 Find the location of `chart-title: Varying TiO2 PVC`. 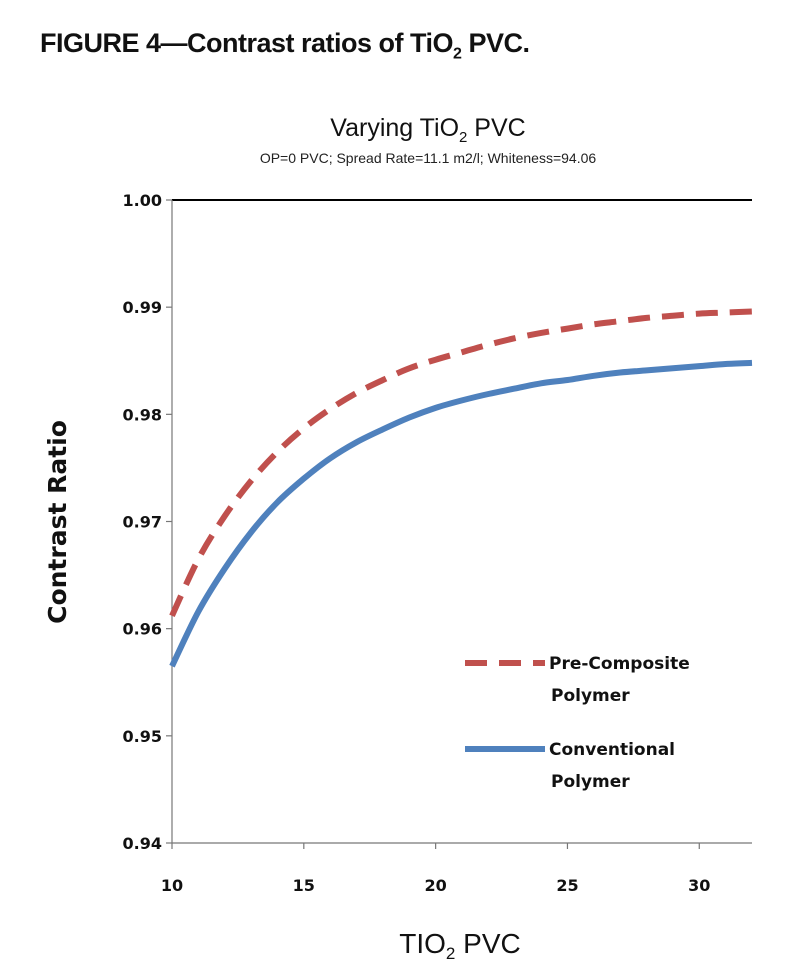

chart-title: Varying TiO2 PVC is located at coordinates (427, 130).